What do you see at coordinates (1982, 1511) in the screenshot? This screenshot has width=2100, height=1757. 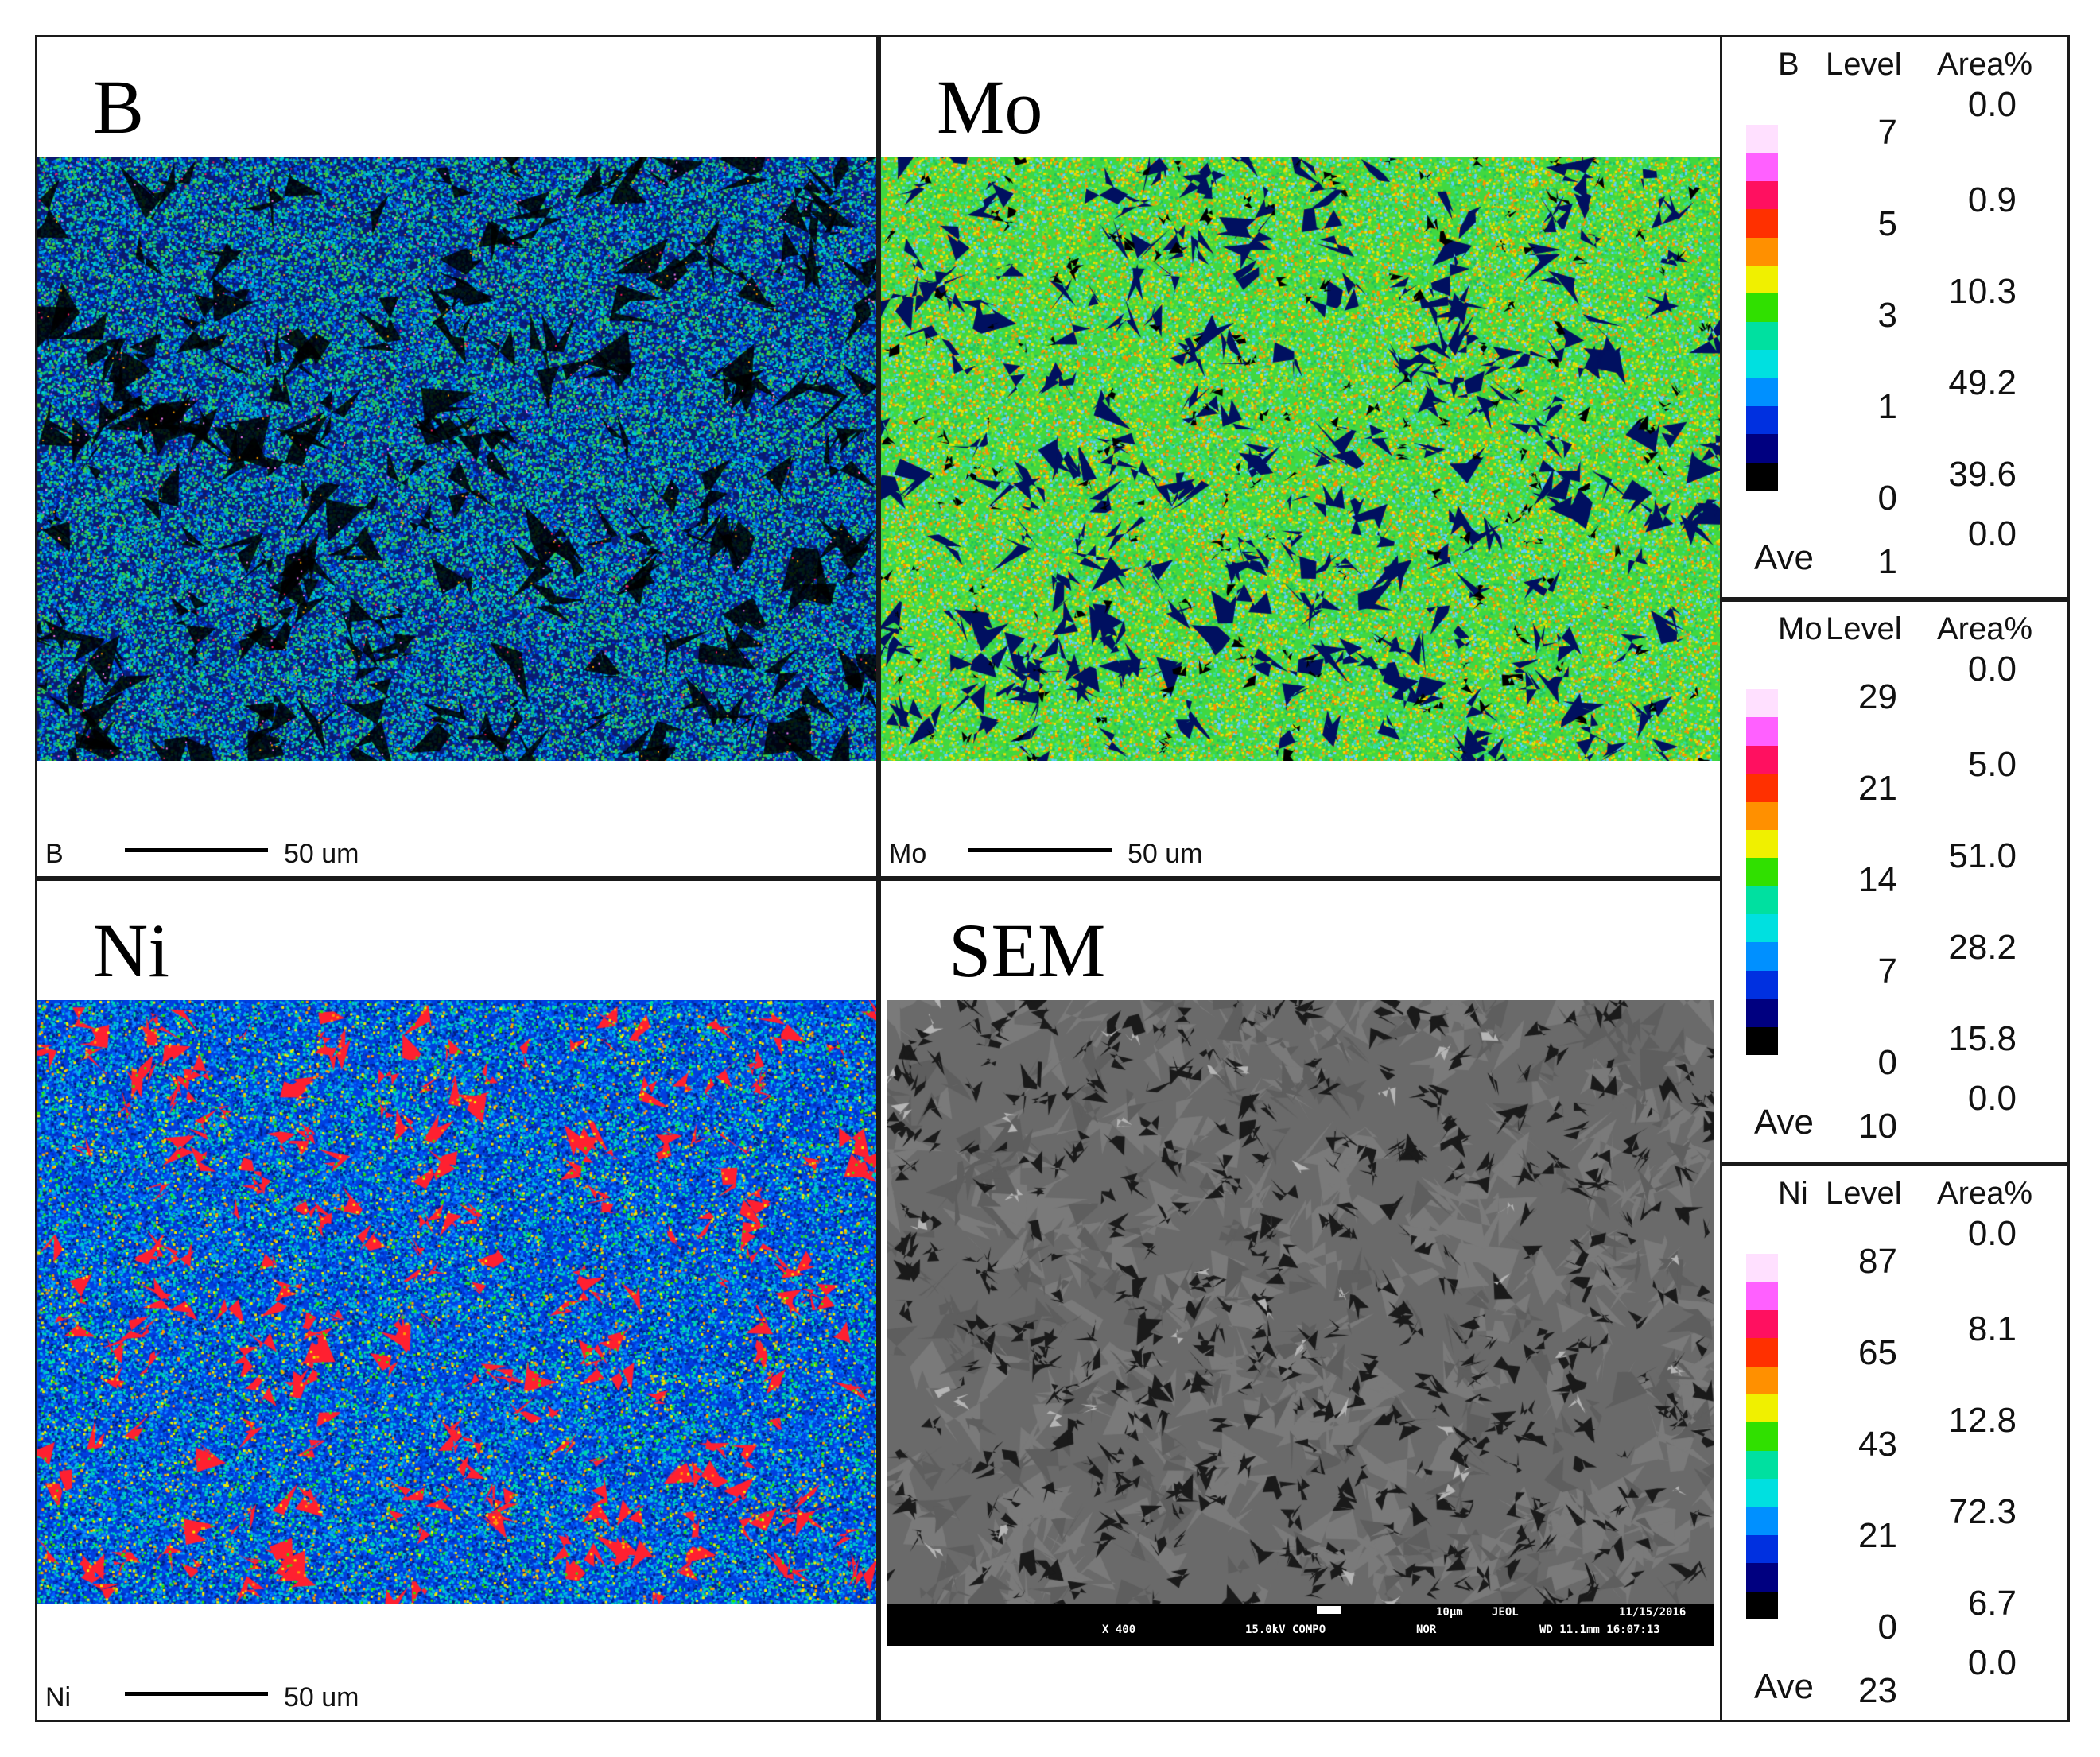 I see `legend-area-value: 72.3` at bounding box center [1982, 1511].